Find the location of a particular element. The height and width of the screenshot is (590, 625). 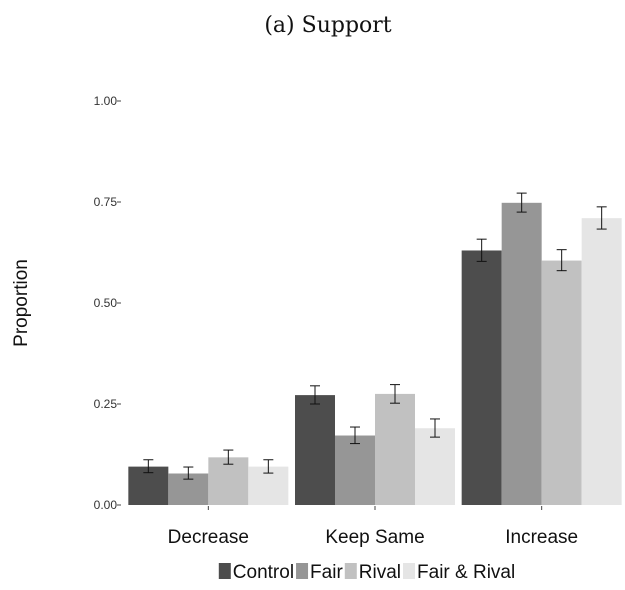

legend-item: Rival is located at coordinates (372, 572).